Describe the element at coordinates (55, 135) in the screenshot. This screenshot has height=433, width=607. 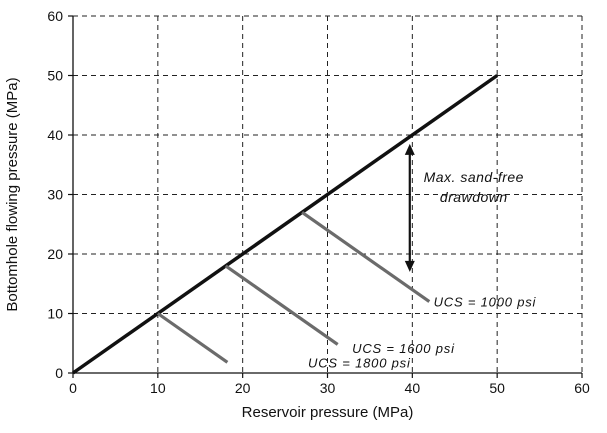
I see `y-tick-label: 40` at that location.